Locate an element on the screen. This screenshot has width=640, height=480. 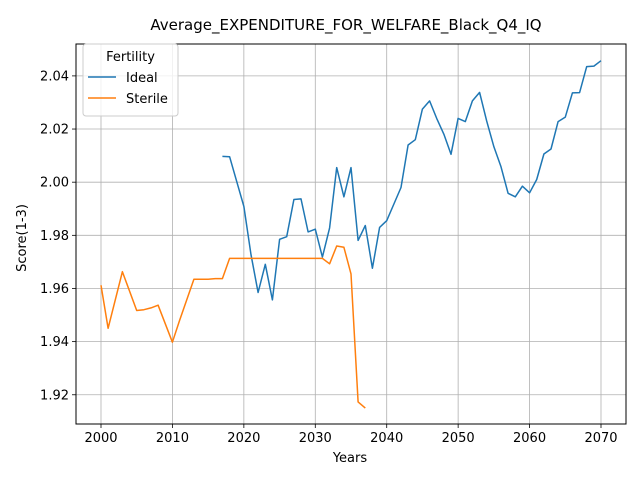
y-tick-label: 1.94 is located at coordinates (54, 342).